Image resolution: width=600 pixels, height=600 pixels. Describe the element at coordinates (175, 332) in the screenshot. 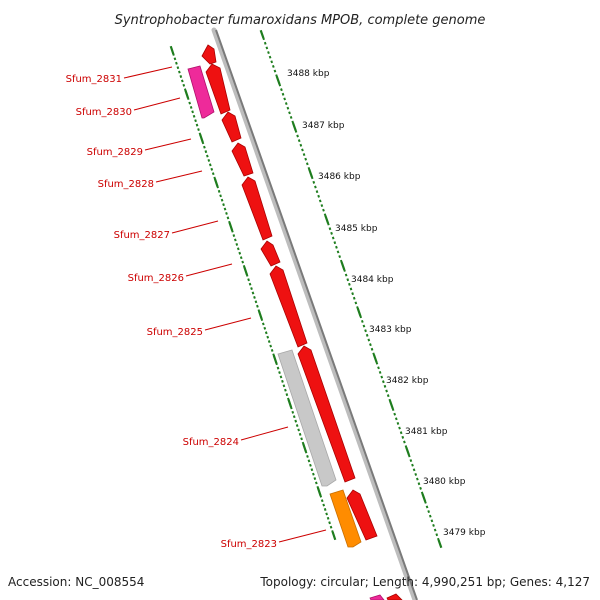

I see `gene-label: Sfum_2825` at that location.